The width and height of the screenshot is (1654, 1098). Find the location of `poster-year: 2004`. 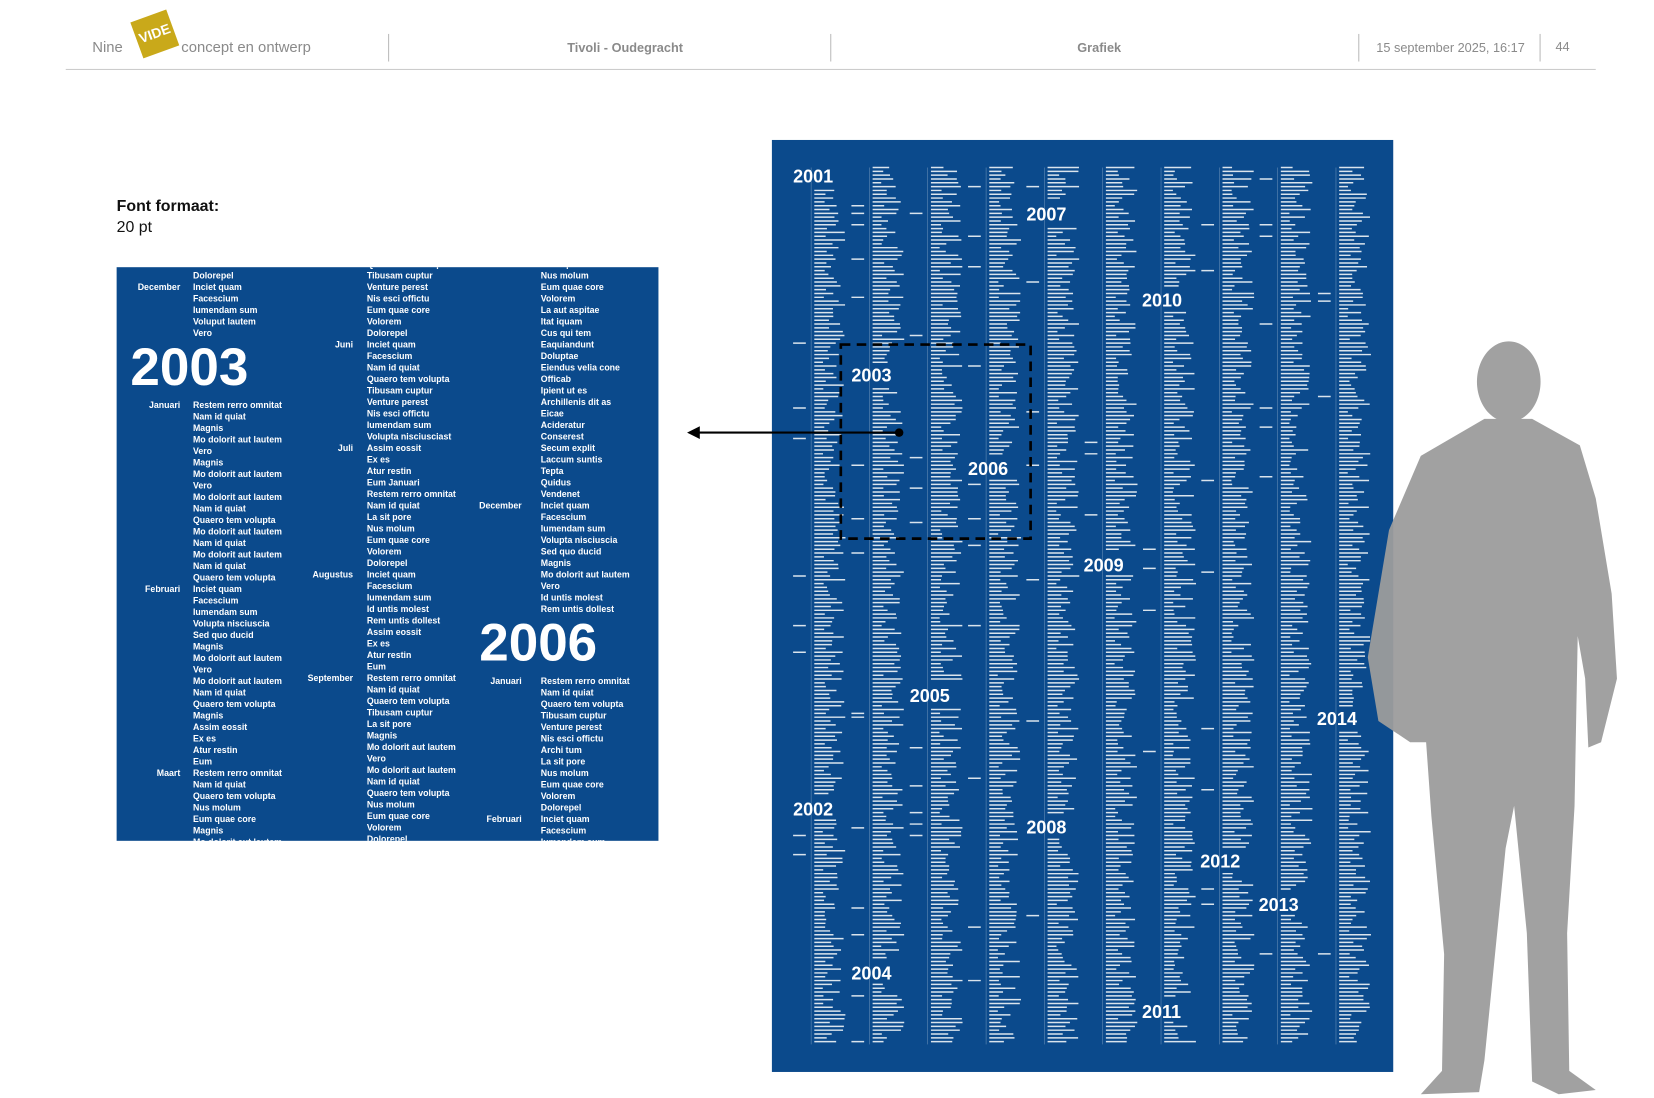

poster-year: 2004 is located at coordinates (871, 974).